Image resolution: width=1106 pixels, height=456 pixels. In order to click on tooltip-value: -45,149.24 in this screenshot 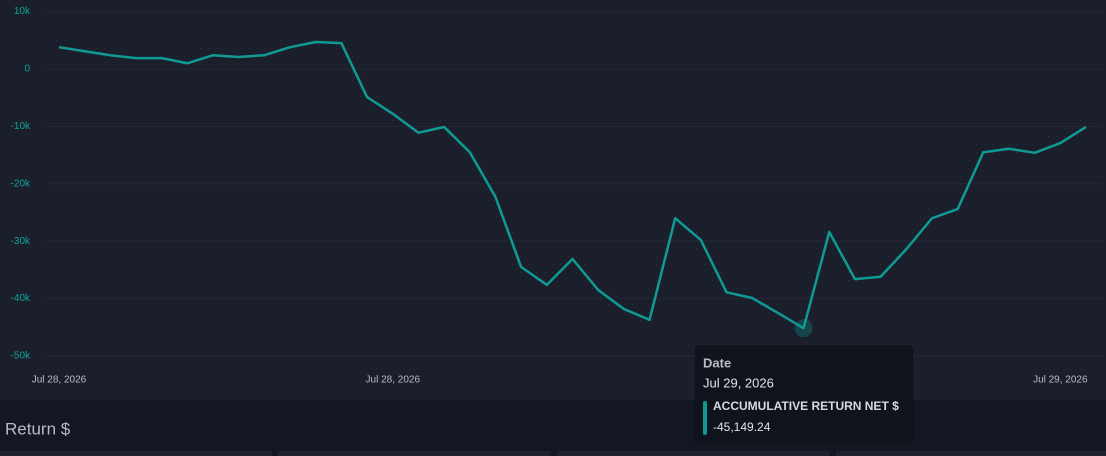, I will do `click(742, 427)`.